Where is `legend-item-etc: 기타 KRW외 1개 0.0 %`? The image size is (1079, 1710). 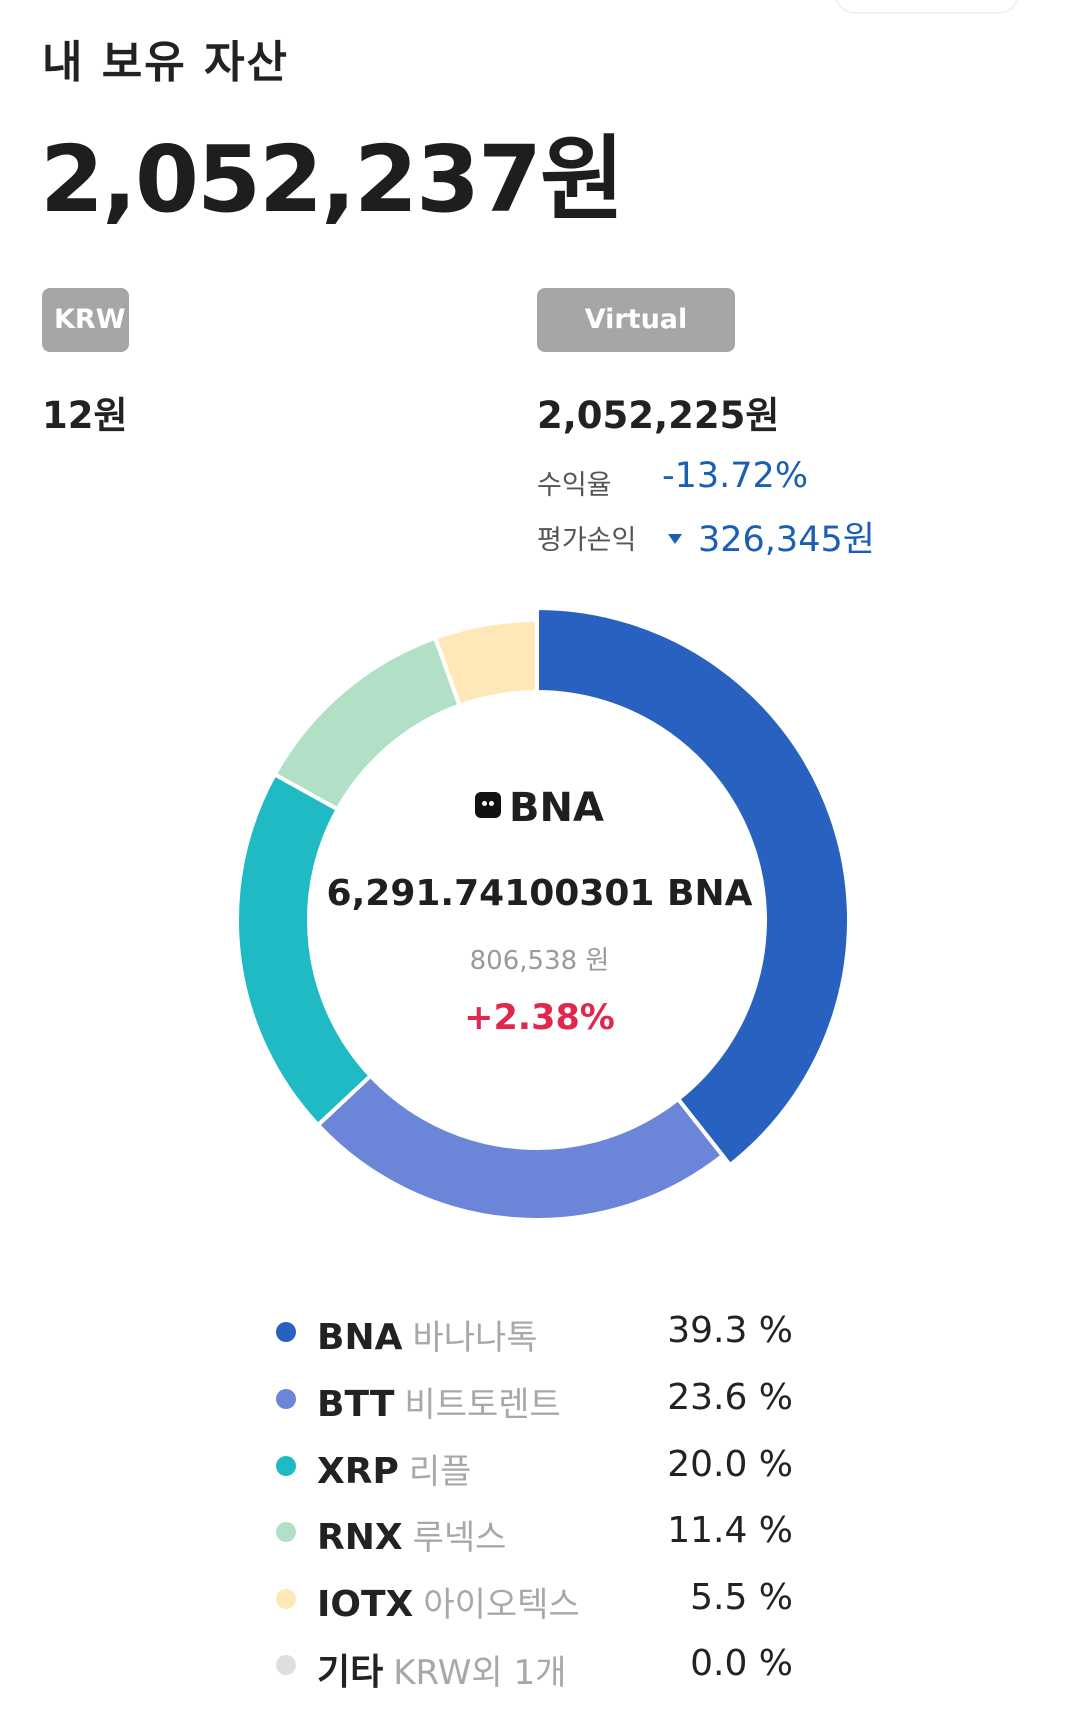
legend-item-etc: 기타 KRW외 1개 0.0 % is located at coordinates (539, 1665).